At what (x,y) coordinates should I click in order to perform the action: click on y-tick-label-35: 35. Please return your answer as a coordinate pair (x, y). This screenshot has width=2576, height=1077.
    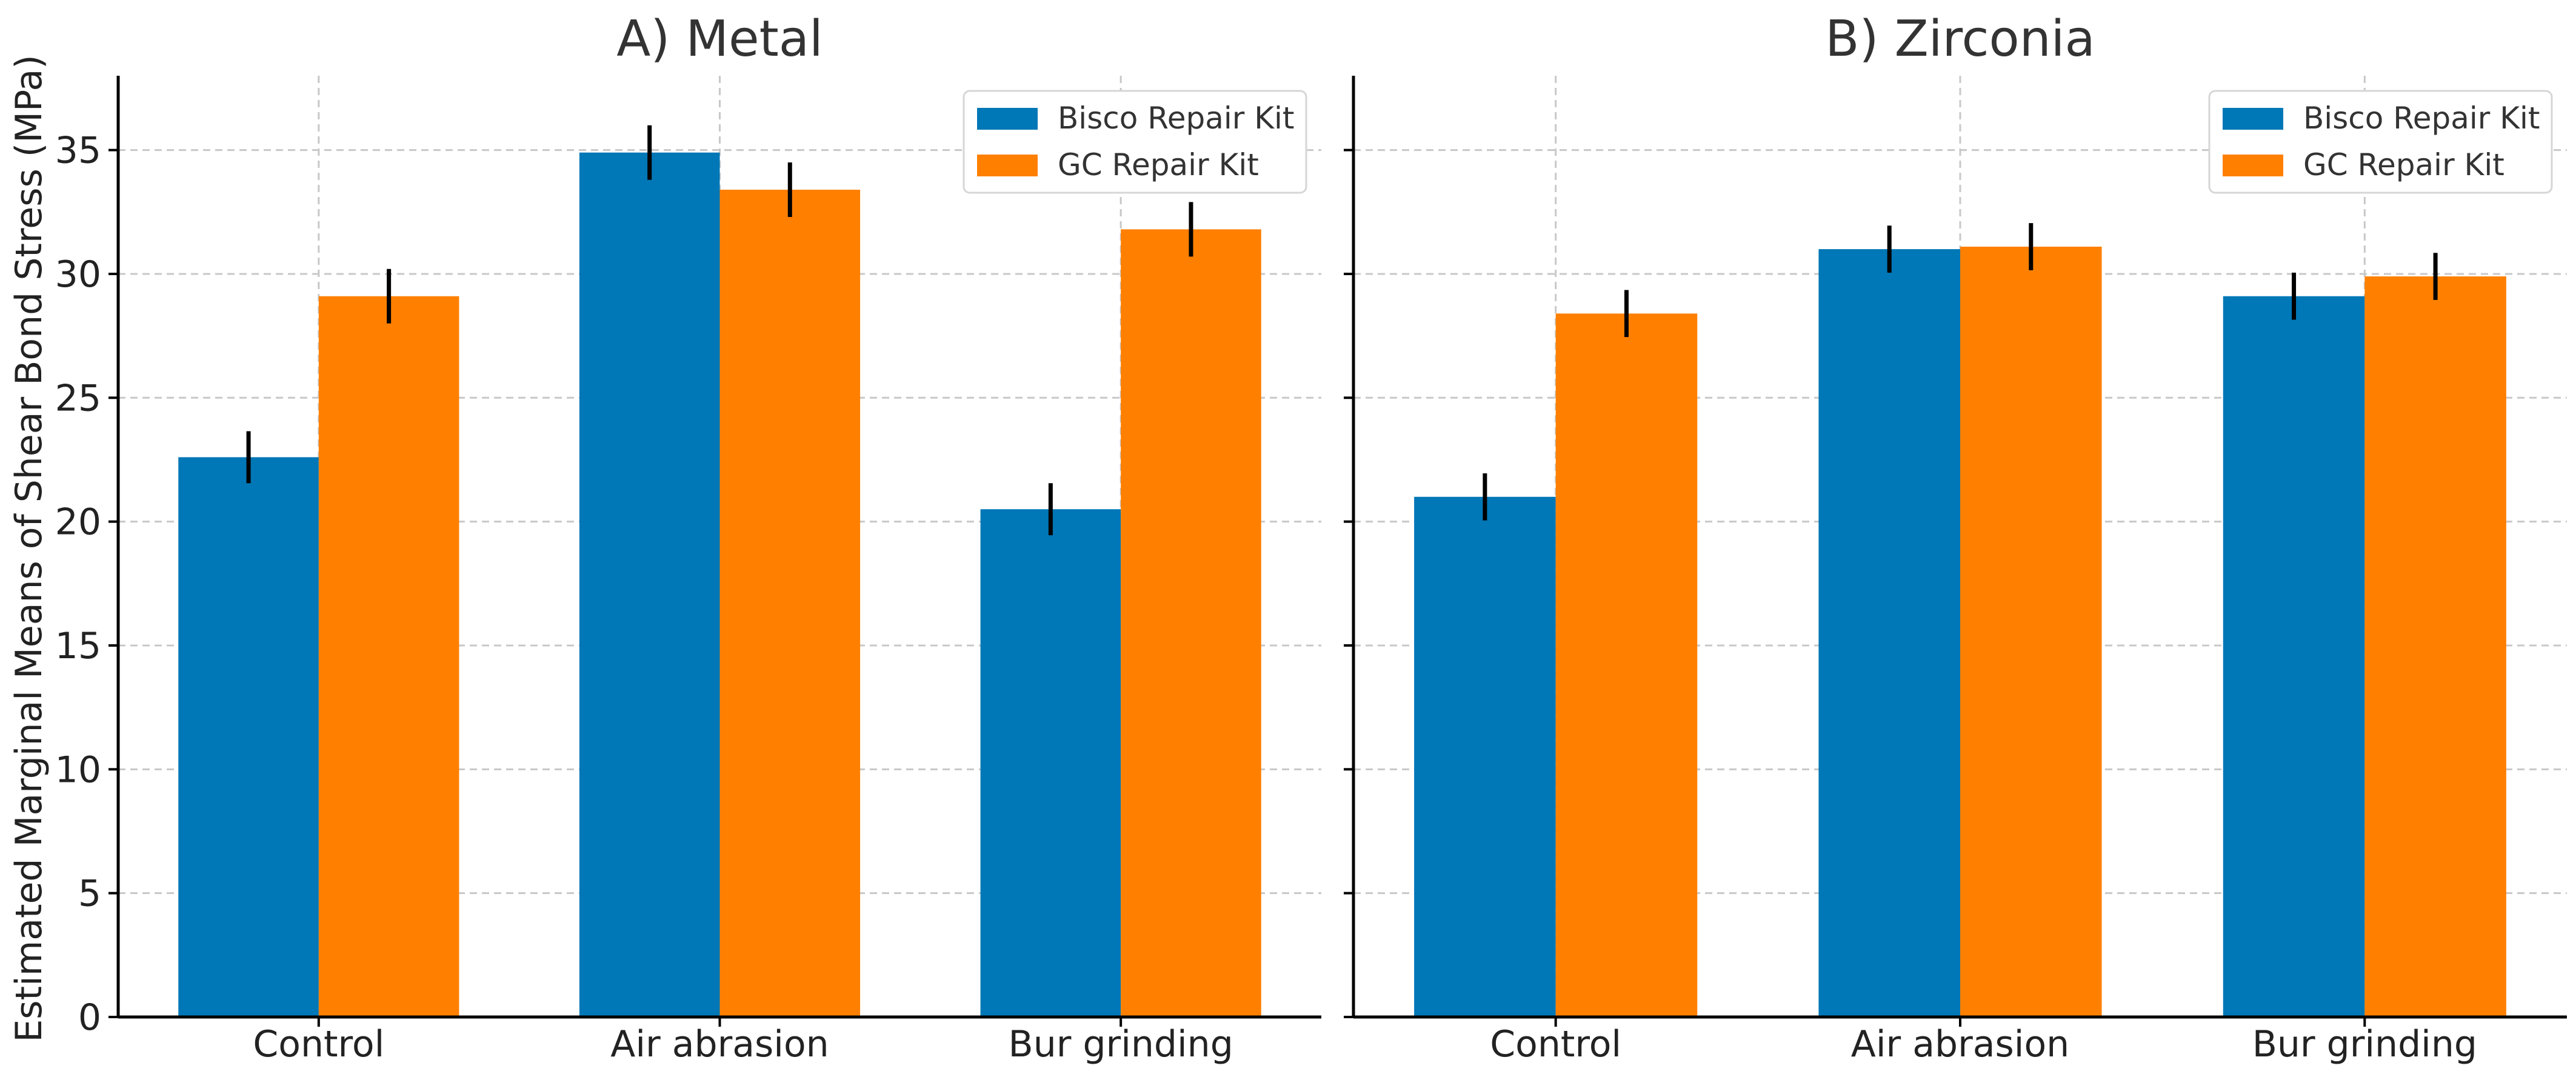
    Looking at the image, I should click on (78, 151).